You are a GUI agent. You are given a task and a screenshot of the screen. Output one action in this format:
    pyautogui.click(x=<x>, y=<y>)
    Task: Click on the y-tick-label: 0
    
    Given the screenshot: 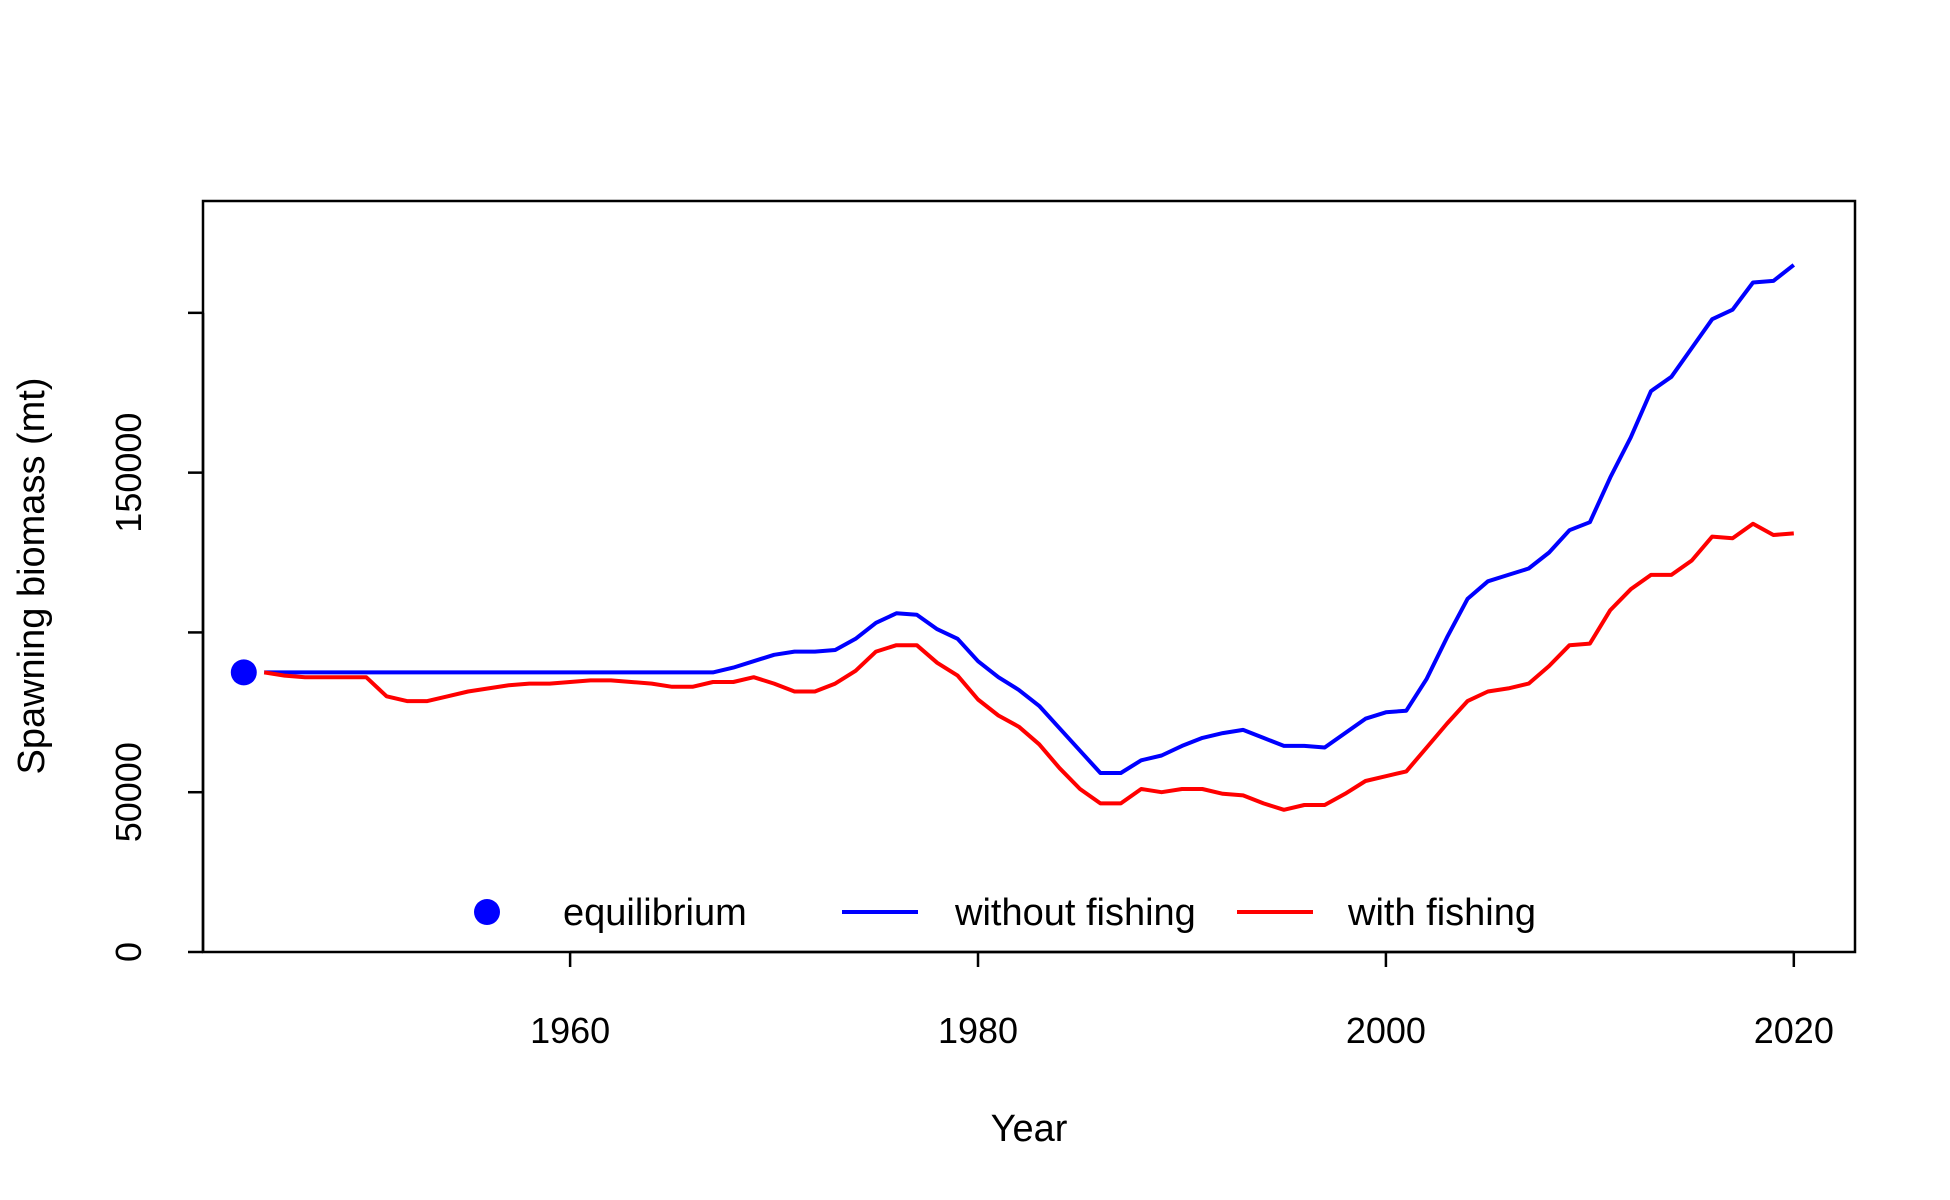 What is the action you would take?
    pyautogui.click(x=128, y=952)
    